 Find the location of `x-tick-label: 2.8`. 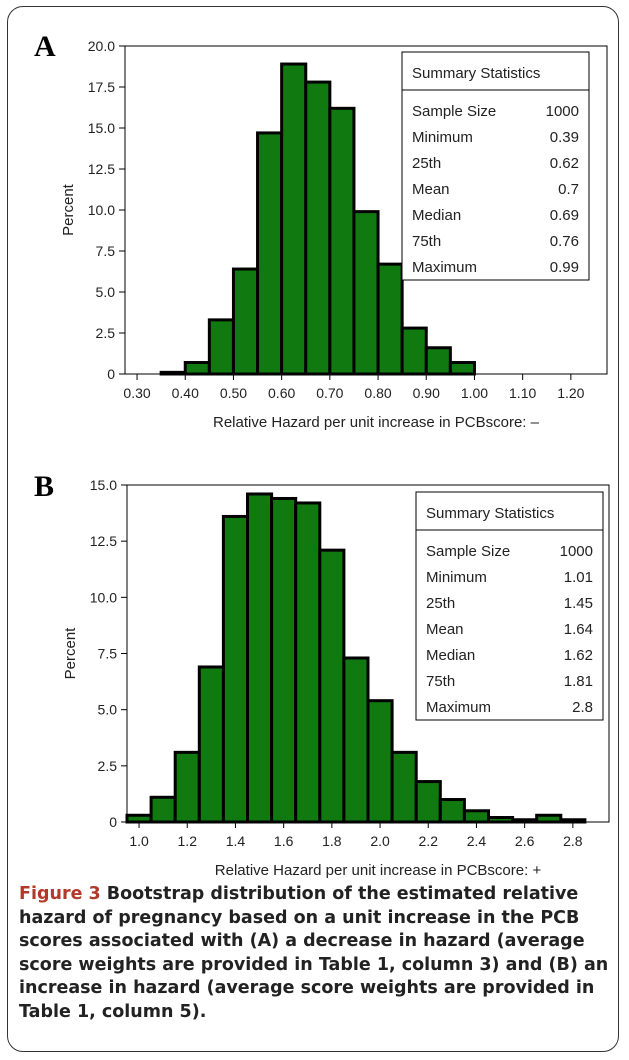

x-tick-label: 2.8 is located at coordinates (573, 841).